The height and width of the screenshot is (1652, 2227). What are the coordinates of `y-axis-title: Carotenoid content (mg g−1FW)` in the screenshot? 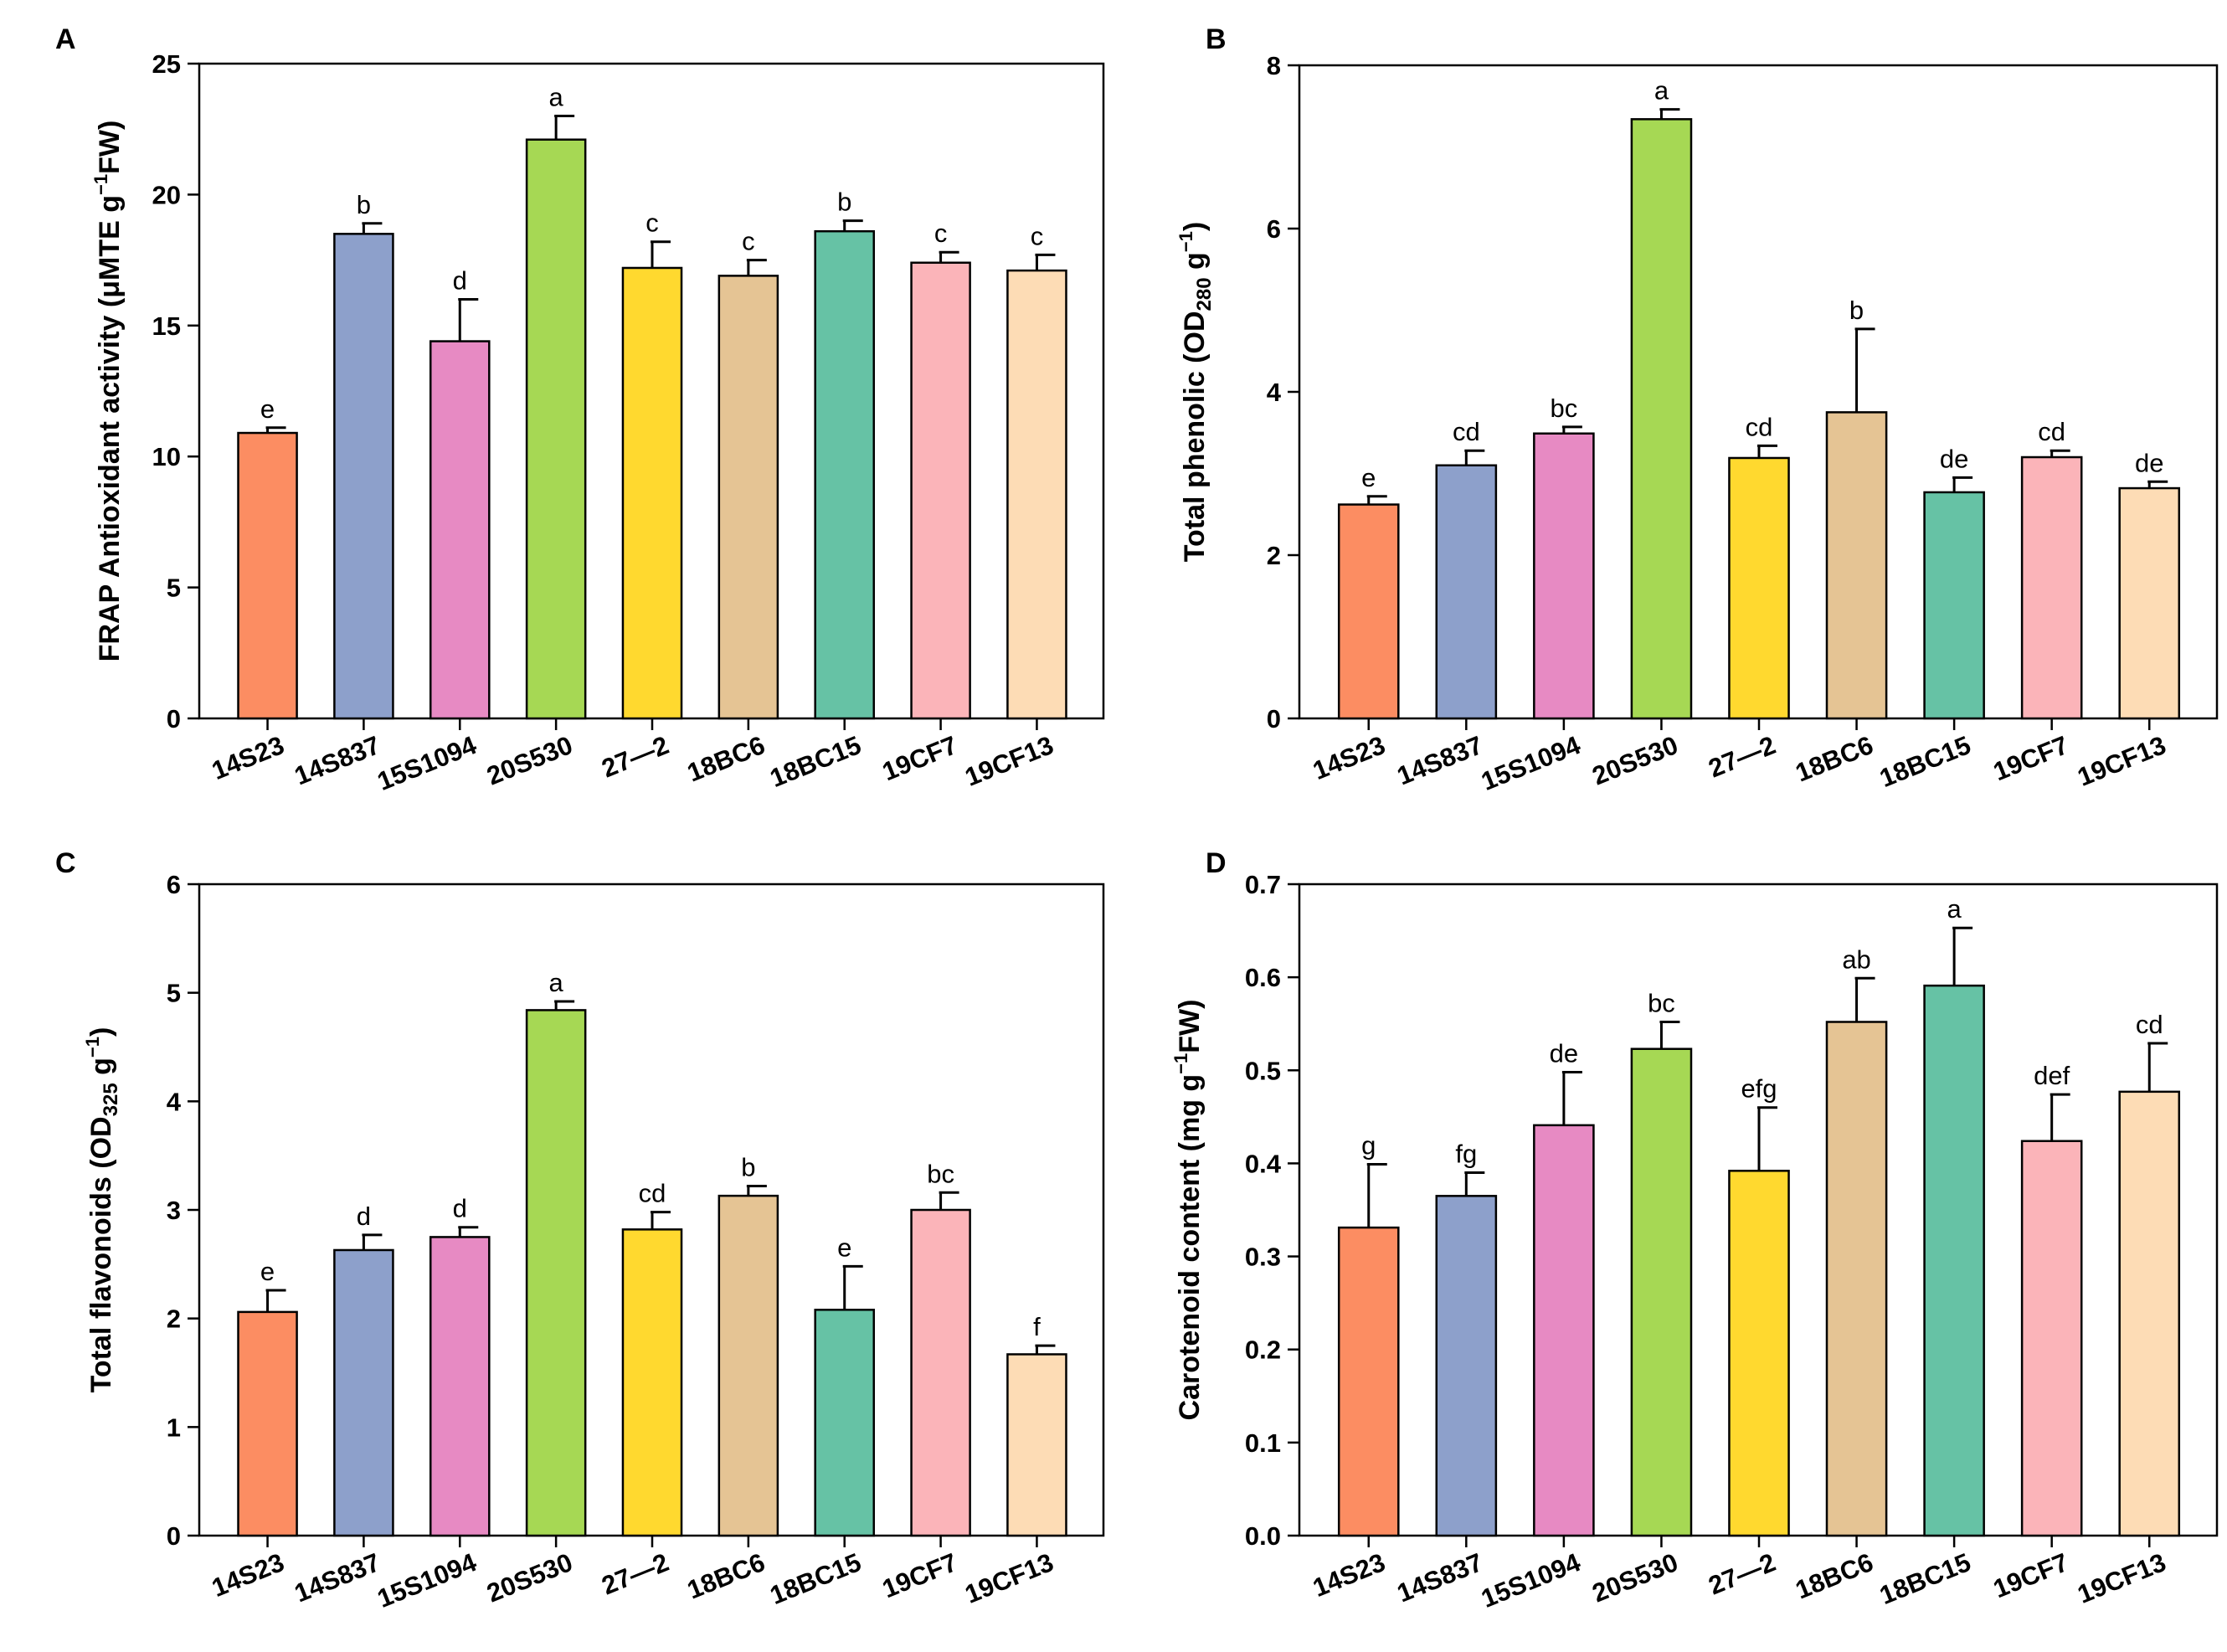 It's located at (1188, 1211).